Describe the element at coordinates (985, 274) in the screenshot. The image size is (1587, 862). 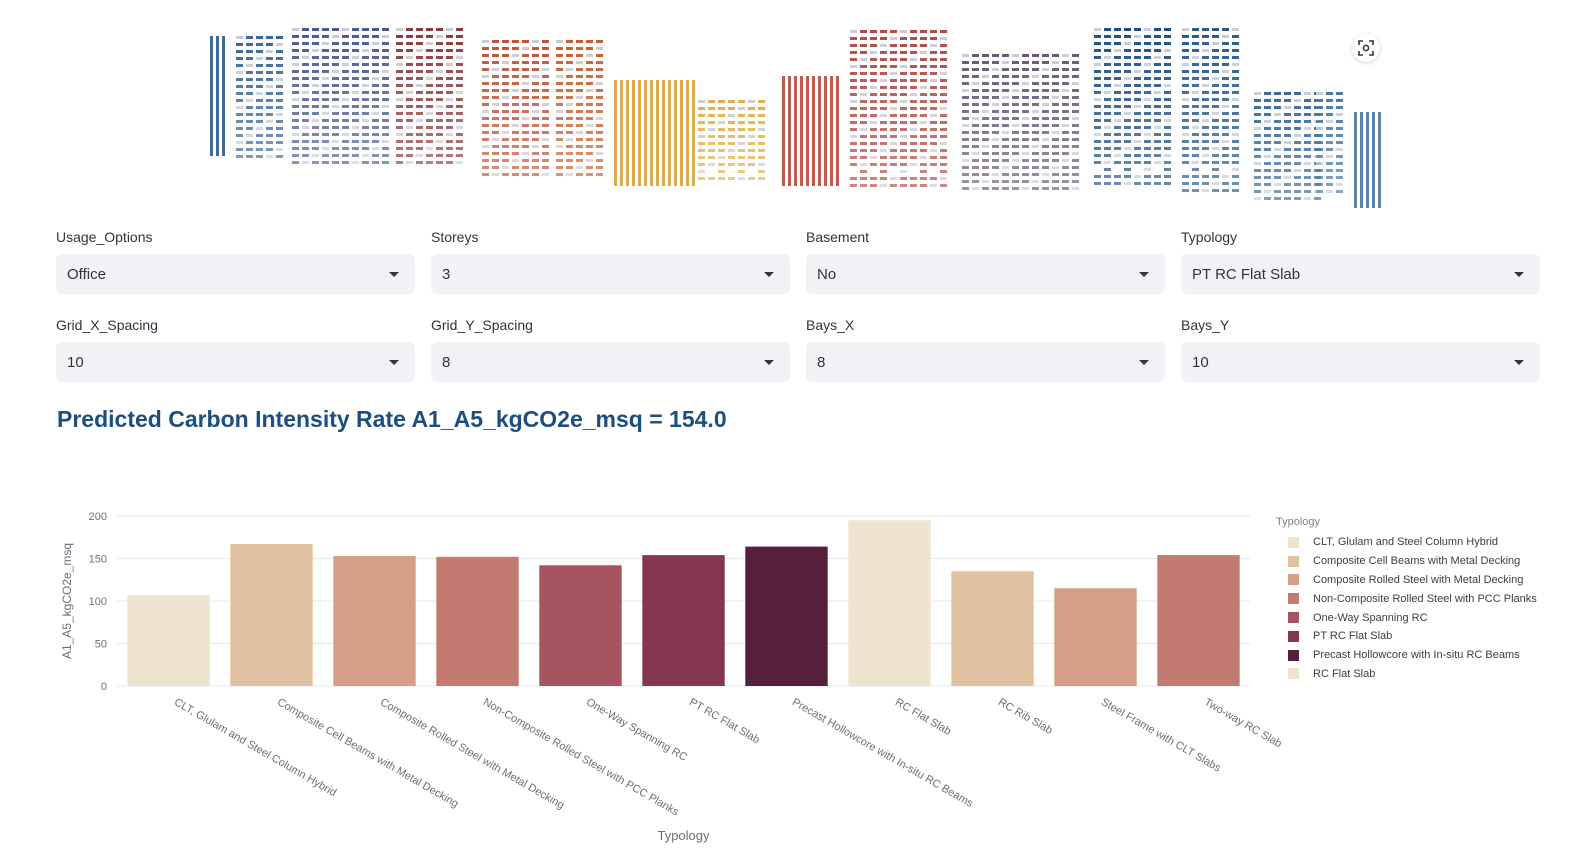
I see `basement-select: No` at that location.